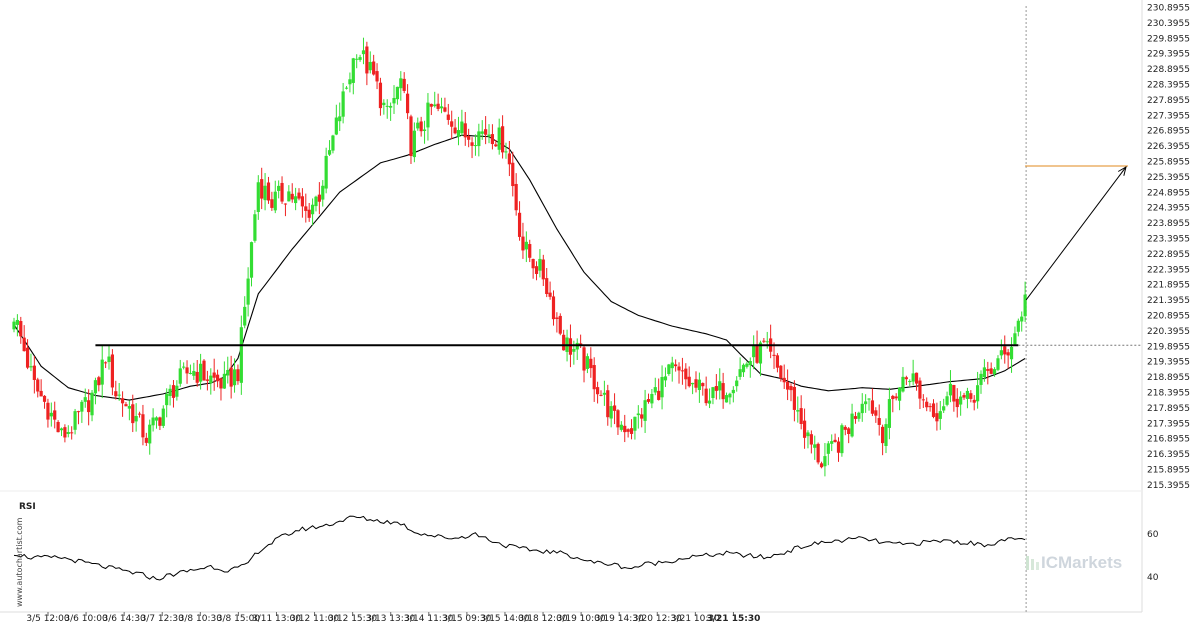 This screenshot has width=1200, height=630. Describe the element at coordinates (1168, 363) in the screenshot. I see `price-tick-label: 219.3955` at that location.